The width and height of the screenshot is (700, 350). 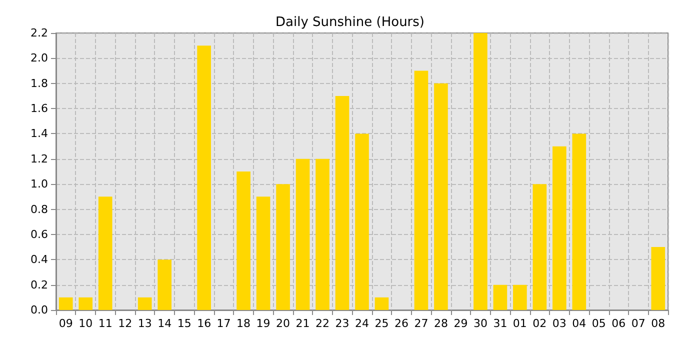 What do you see at coordinates (39, 234) in the screenshot?
I see `y-tick-label: 0.6` at bounding box center [39, 234].